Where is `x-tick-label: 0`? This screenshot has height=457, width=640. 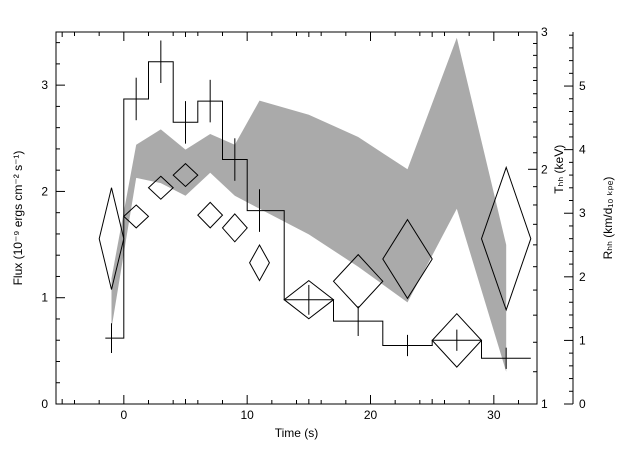 x-tick-label: 0 is located at coordinates (123, 415).